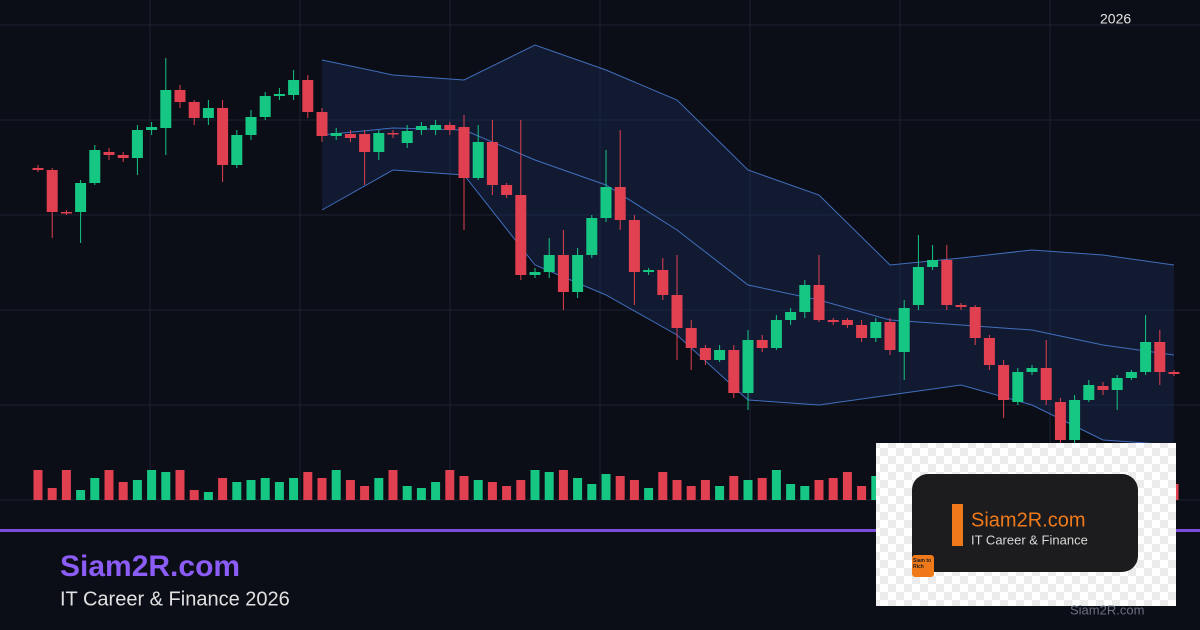  I want to click on logo-panel, so click(1025, 523).